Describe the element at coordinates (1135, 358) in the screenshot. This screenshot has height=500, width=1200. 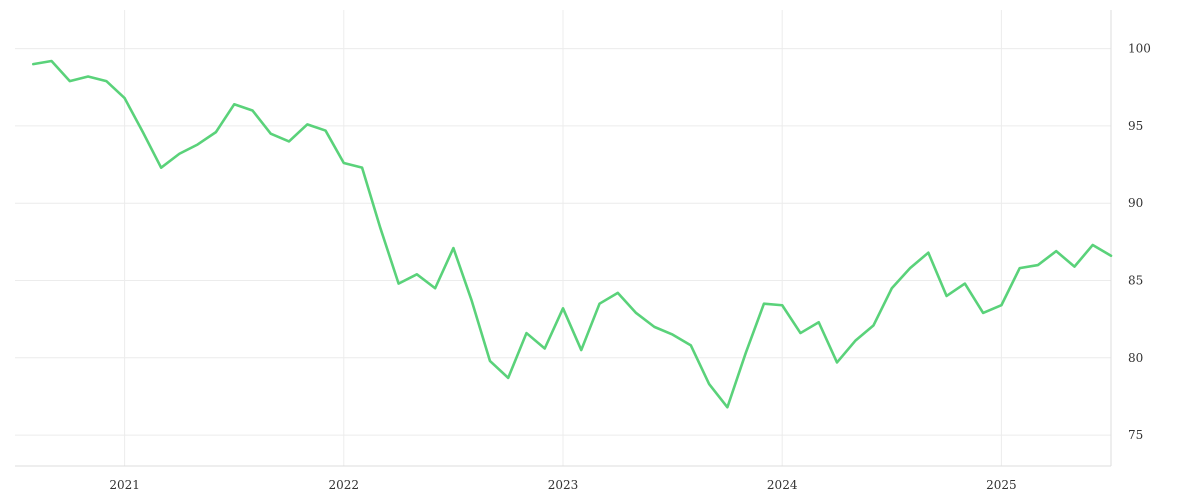
I see `y-tick-label: 80` at that location.